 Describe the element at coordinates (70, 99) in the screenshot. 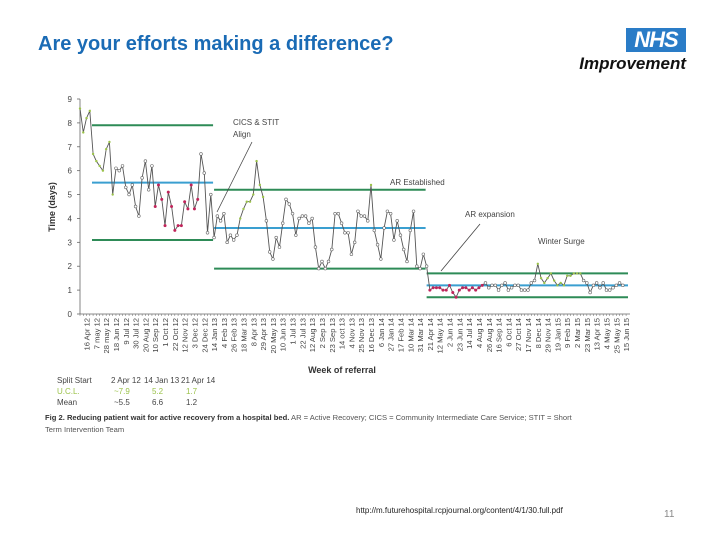

I see `y-tick-label: 9` at that location.